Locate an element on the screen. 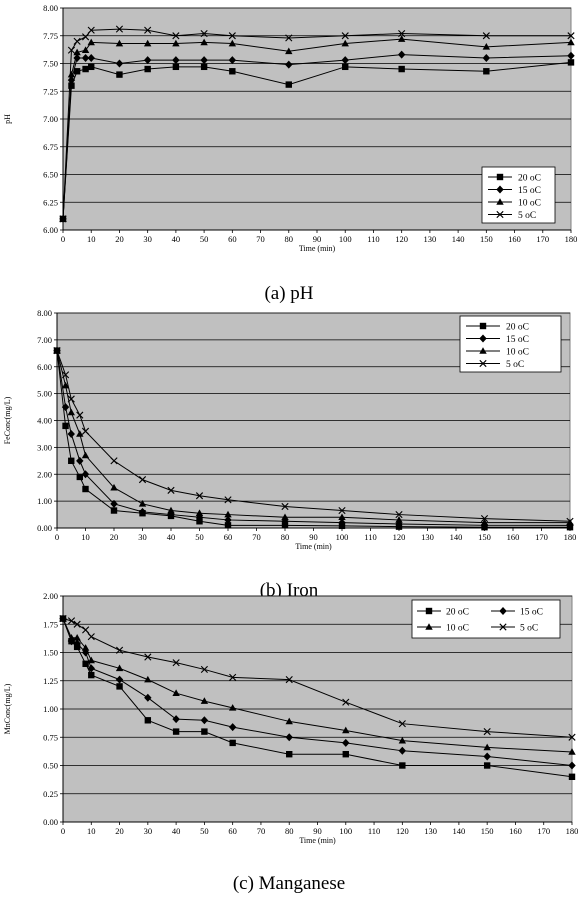  y-axis-label: pH is located at coordinates (7, 119).